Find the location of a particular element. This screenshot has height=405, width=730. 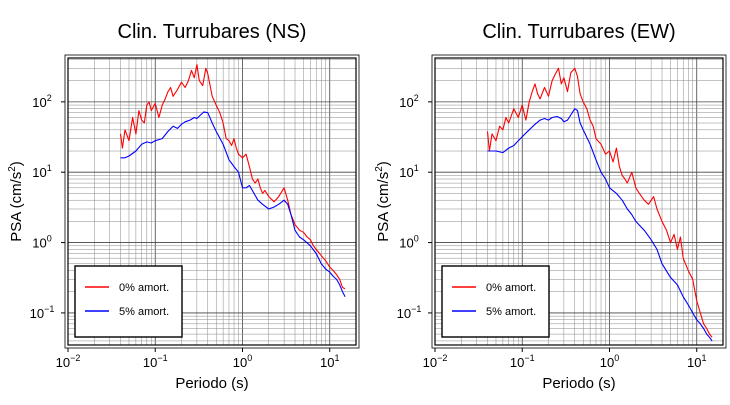

chart-title: Clin. Turrubares (NS) is located at coordinates (212, 32).